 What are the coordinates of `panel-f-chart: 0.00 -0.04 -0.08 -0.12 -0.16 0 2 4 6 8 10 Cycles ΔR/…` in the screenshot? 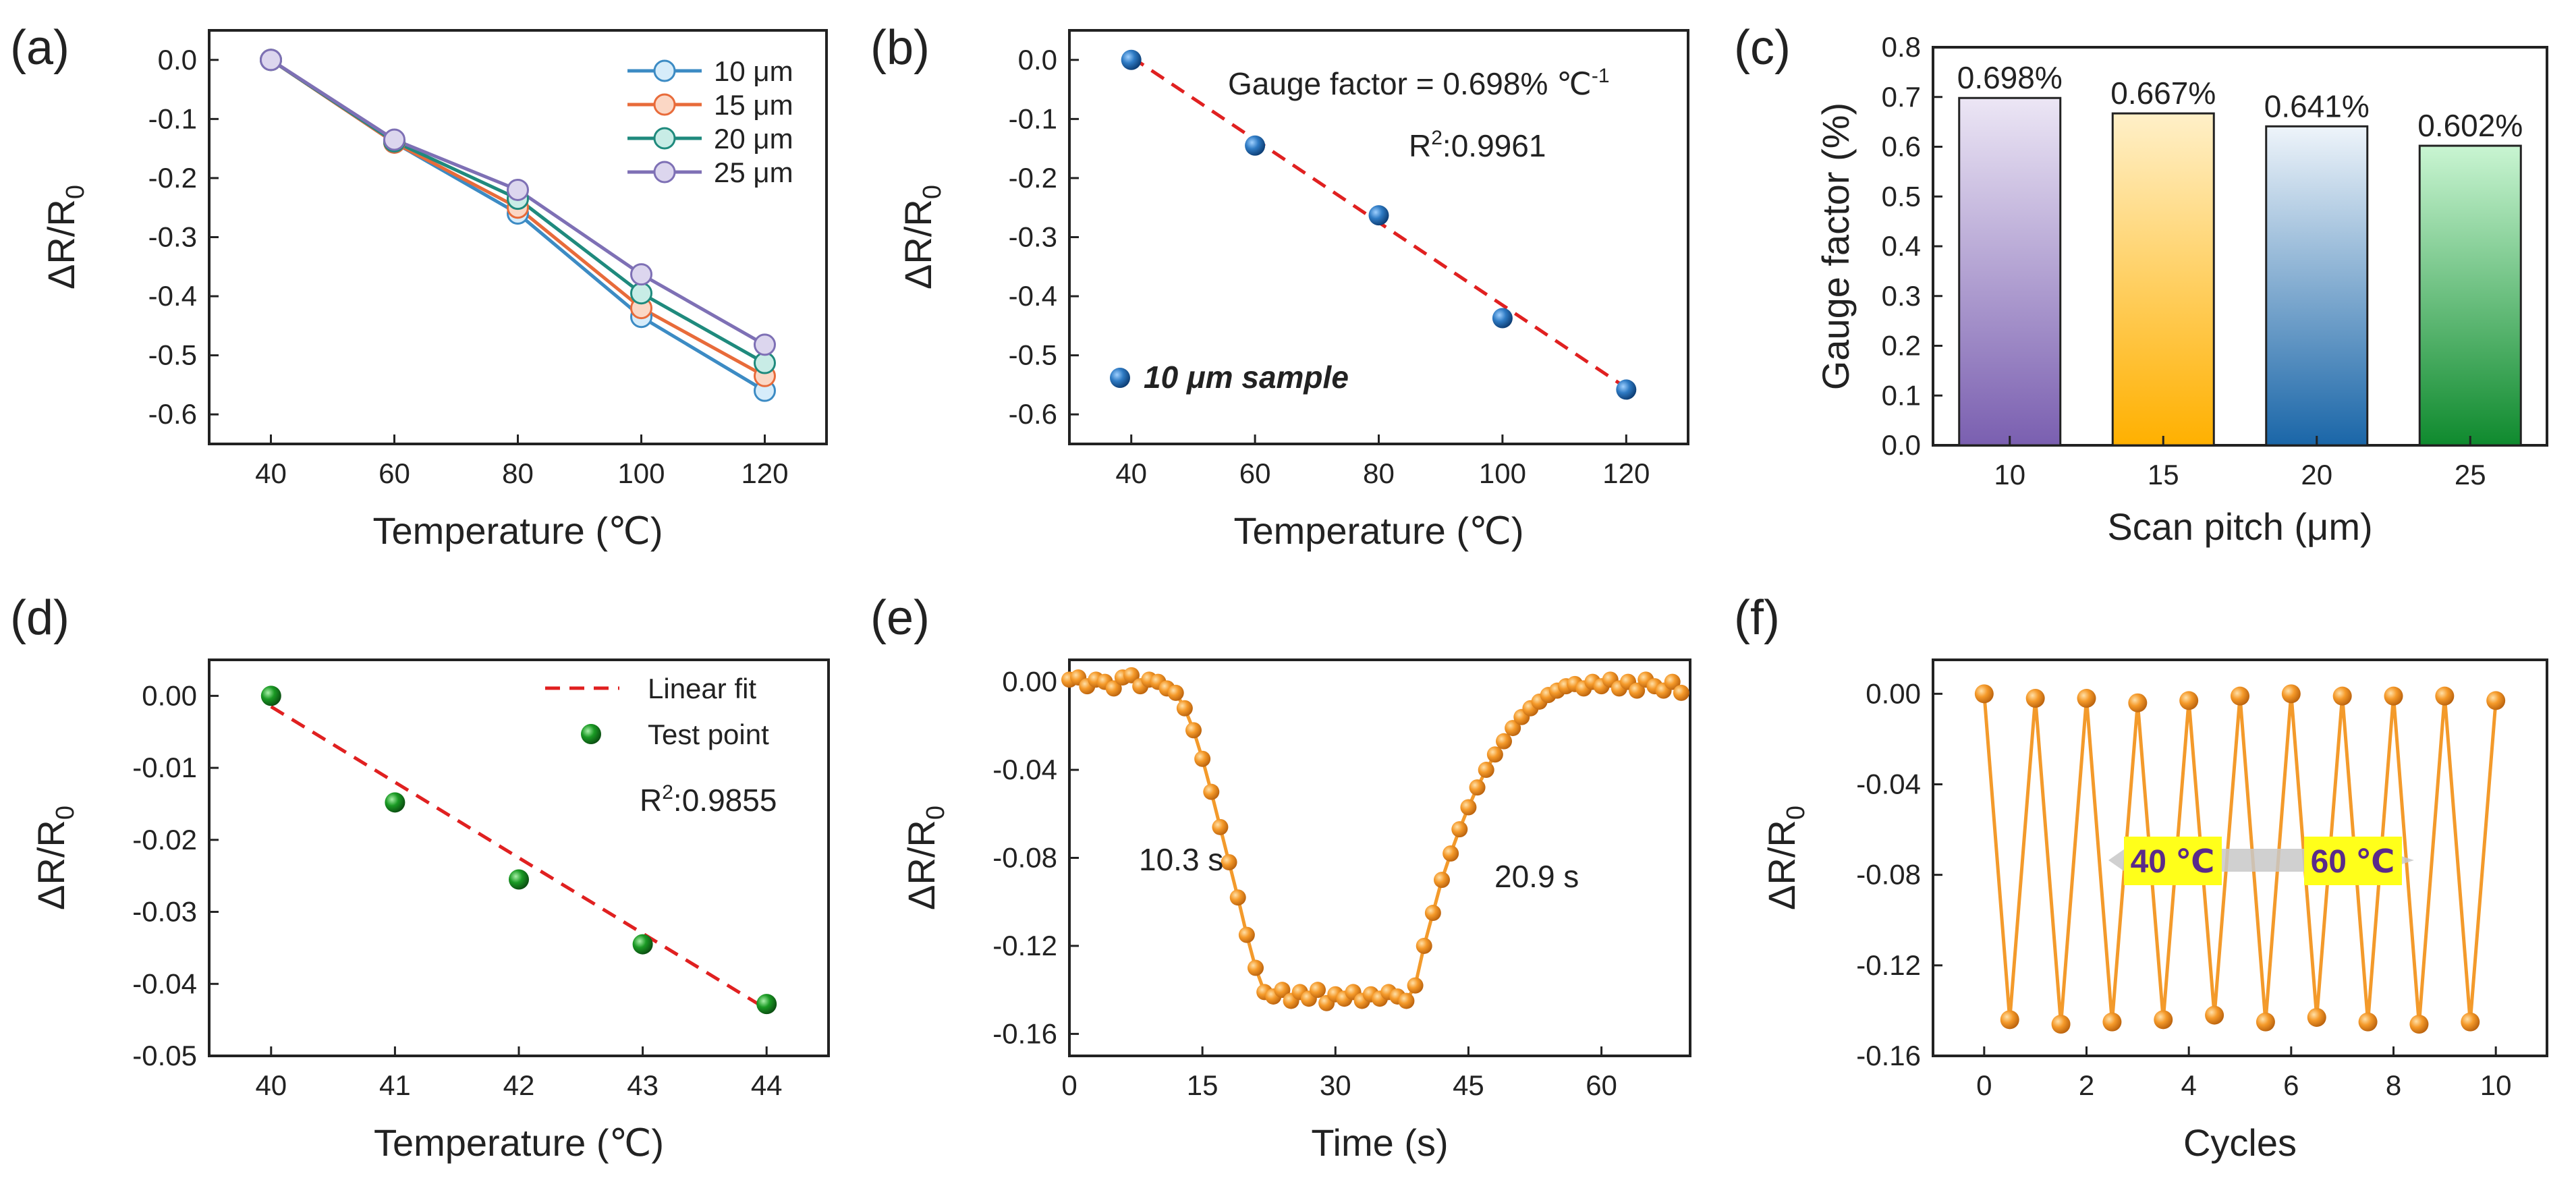 It's located at (2154, 911).